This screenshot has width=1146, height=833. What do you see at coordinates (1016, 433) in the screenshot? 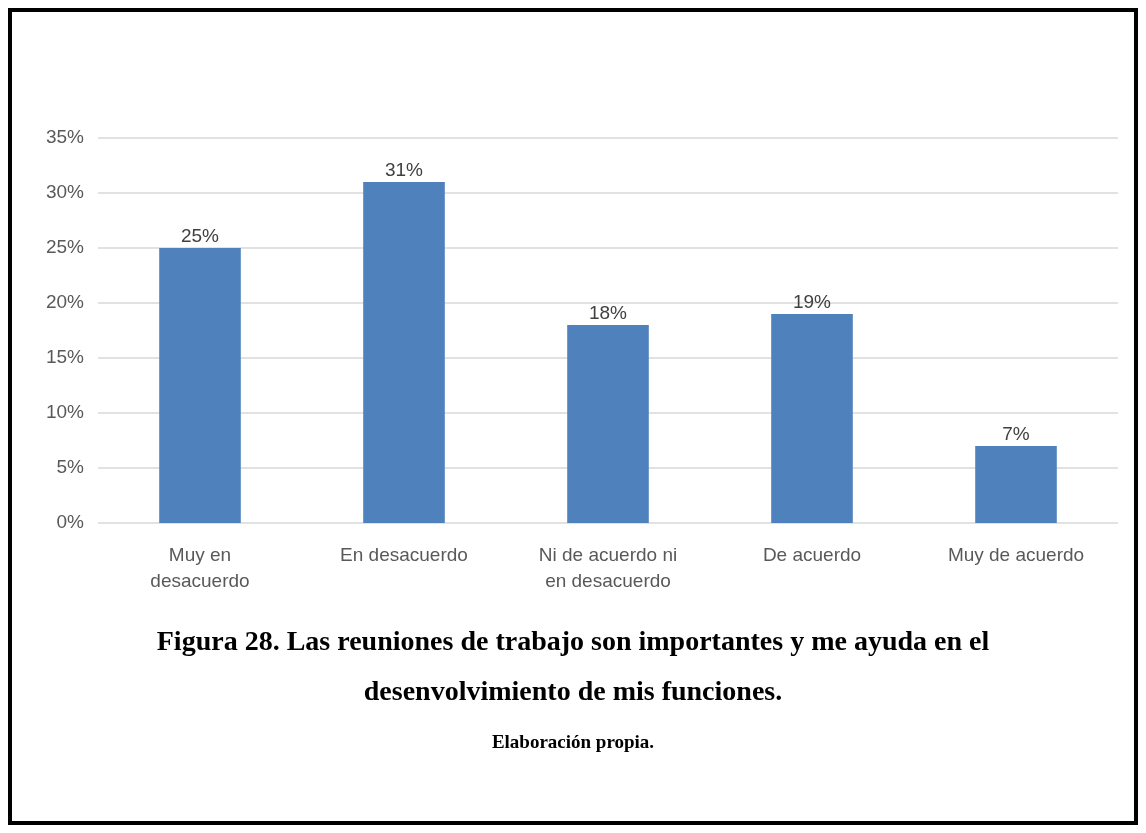
I see `data-label: 7%` at bounding box center [1016, 433].